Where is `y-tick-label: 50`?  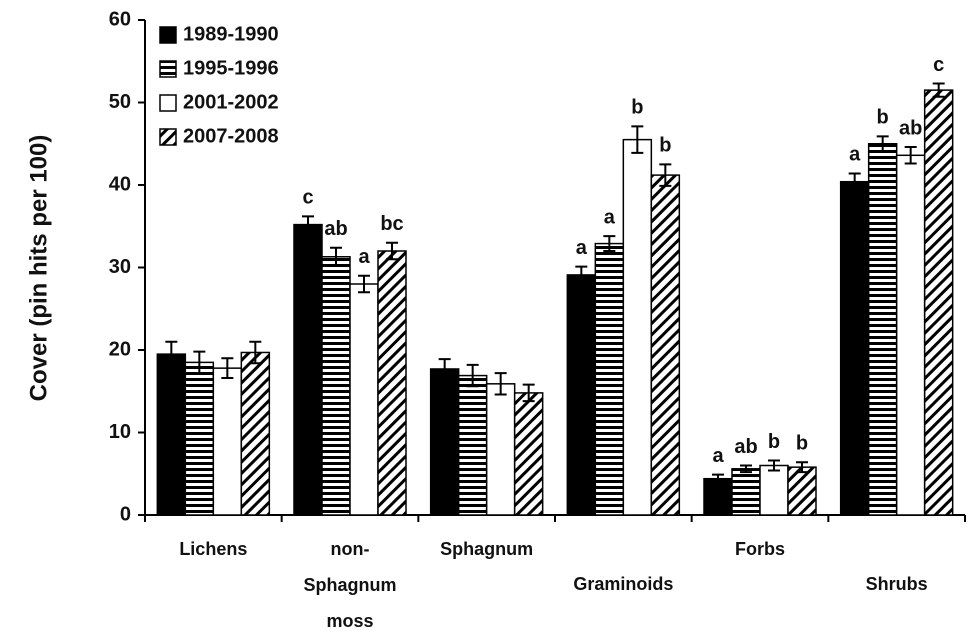
y-tick-label: 50 is located at coordinates (120, 102).